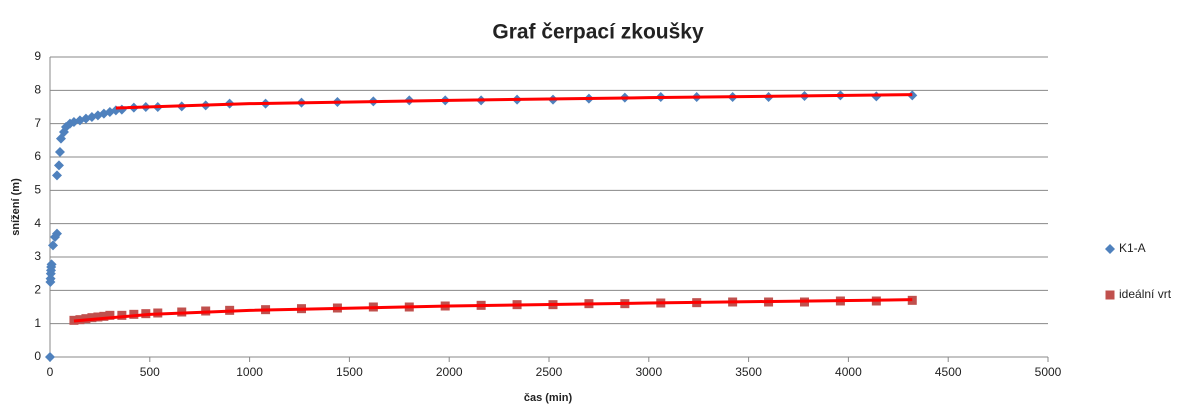 This screenshot has height=406, width=1191. I want to click on x-tick-label: 3500, so click(748, 372).